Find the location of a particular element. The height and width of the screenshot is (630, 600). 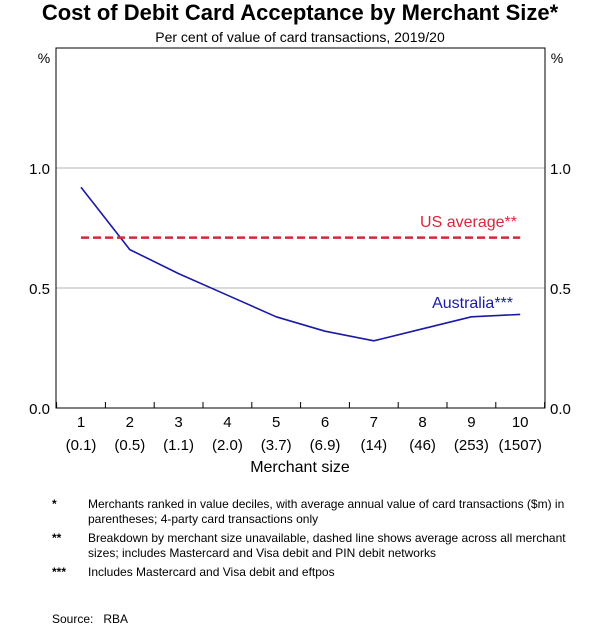

x-tick-label: 4 is located at coordinates (227, 422).